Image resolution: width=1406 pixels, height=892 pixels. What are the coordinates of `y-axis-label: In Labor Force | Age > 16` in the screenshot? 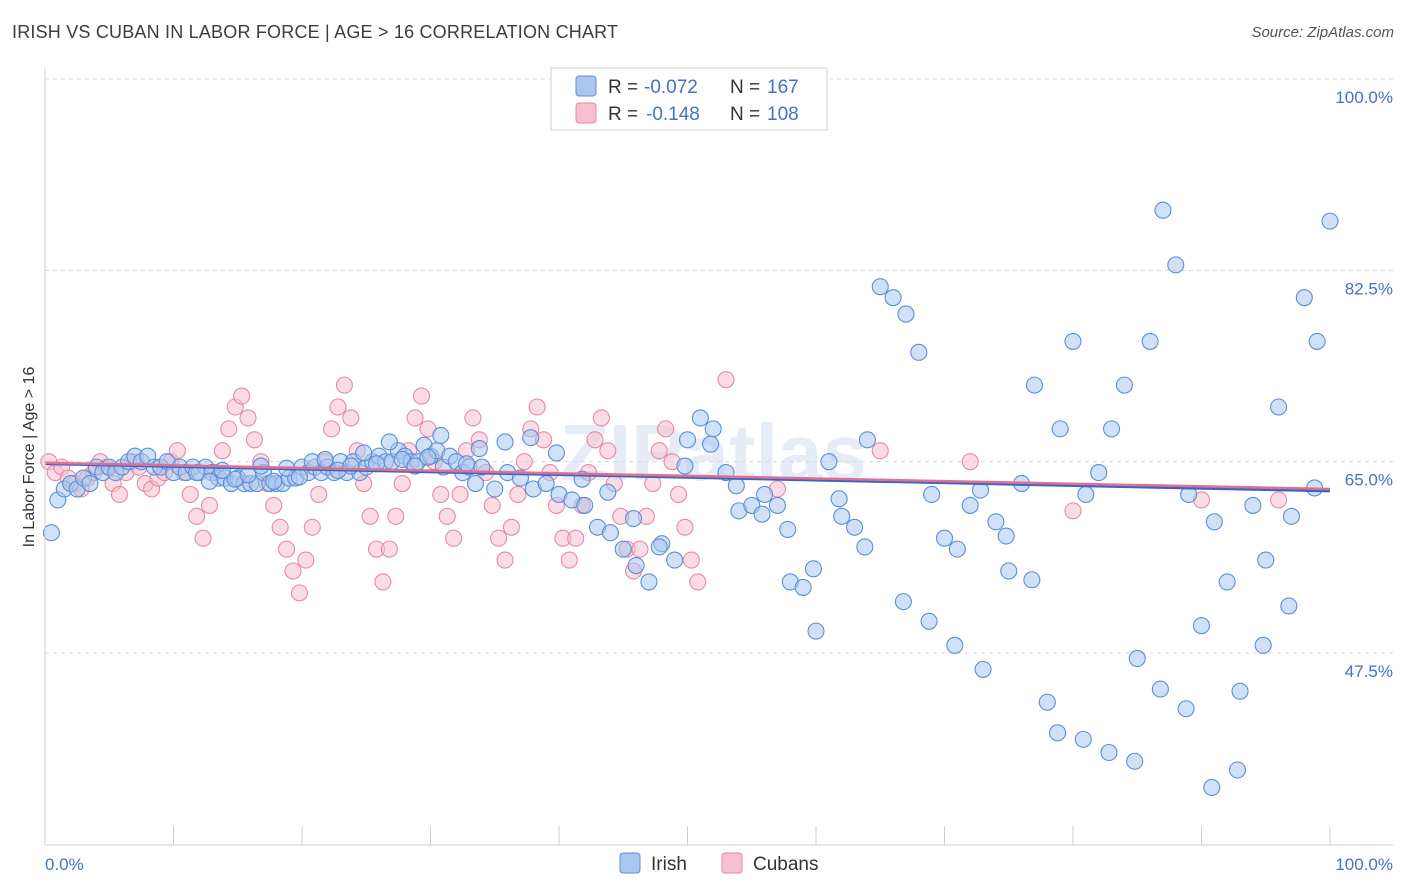 It's located at (29, 457).